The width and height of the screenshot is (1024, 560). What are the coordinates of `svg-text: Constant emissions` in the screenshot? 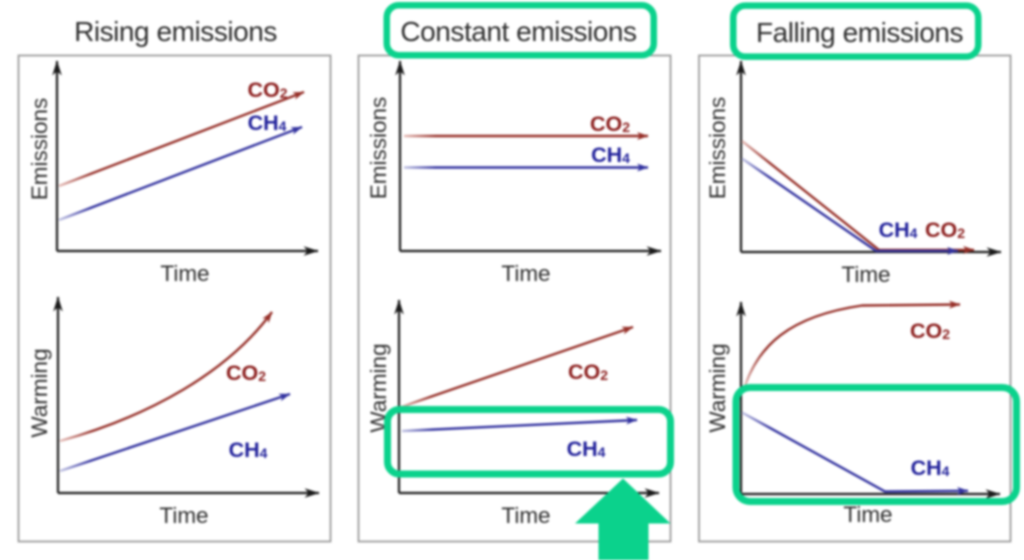 It's located at (518, 31).